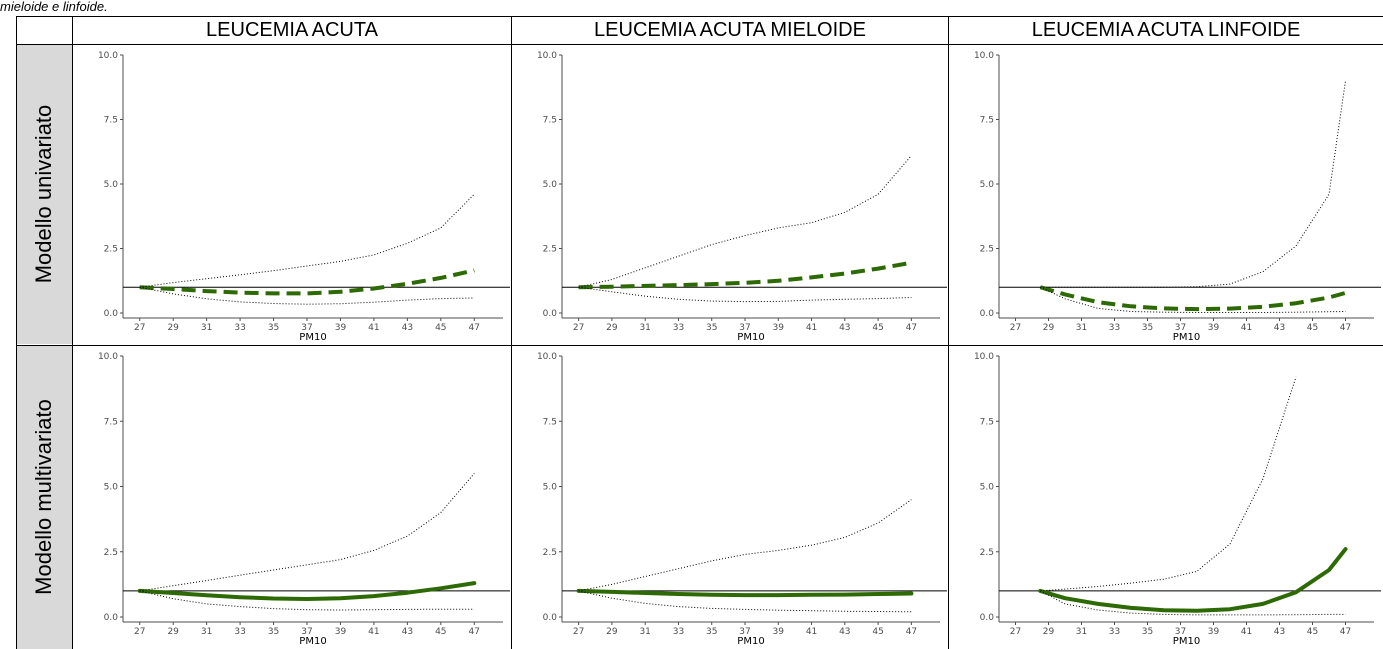  I want to click on row-header-univariate: Modello univariato, so click(44, 194).